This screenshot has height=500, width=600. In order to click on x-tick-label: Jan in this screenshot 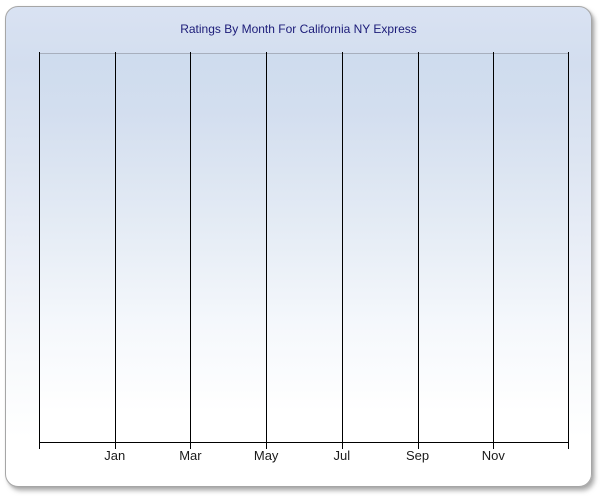, I will do `click(115, 455)`.